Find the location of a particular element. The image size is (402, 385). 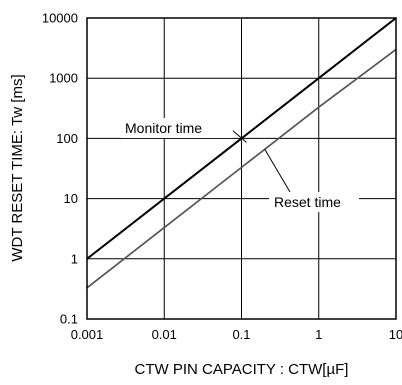

y-tick-label: 1 is located at coordinates (74, 258).